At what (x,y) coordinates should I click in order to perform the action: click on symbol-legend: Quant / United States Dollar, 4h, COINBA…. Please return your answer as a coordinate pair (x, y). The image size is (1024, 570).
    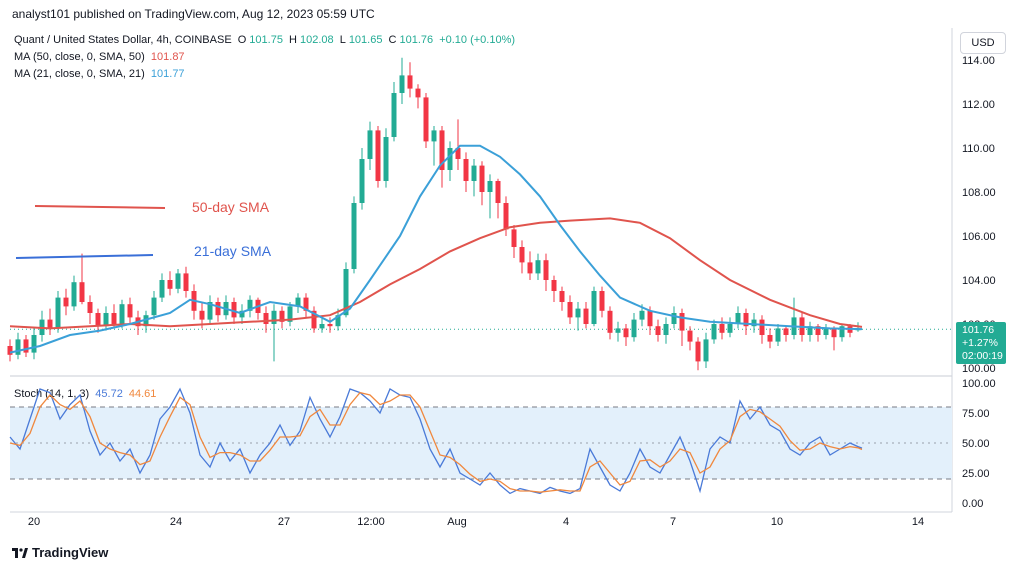
    Looking at the image, I should click on (266, 40).